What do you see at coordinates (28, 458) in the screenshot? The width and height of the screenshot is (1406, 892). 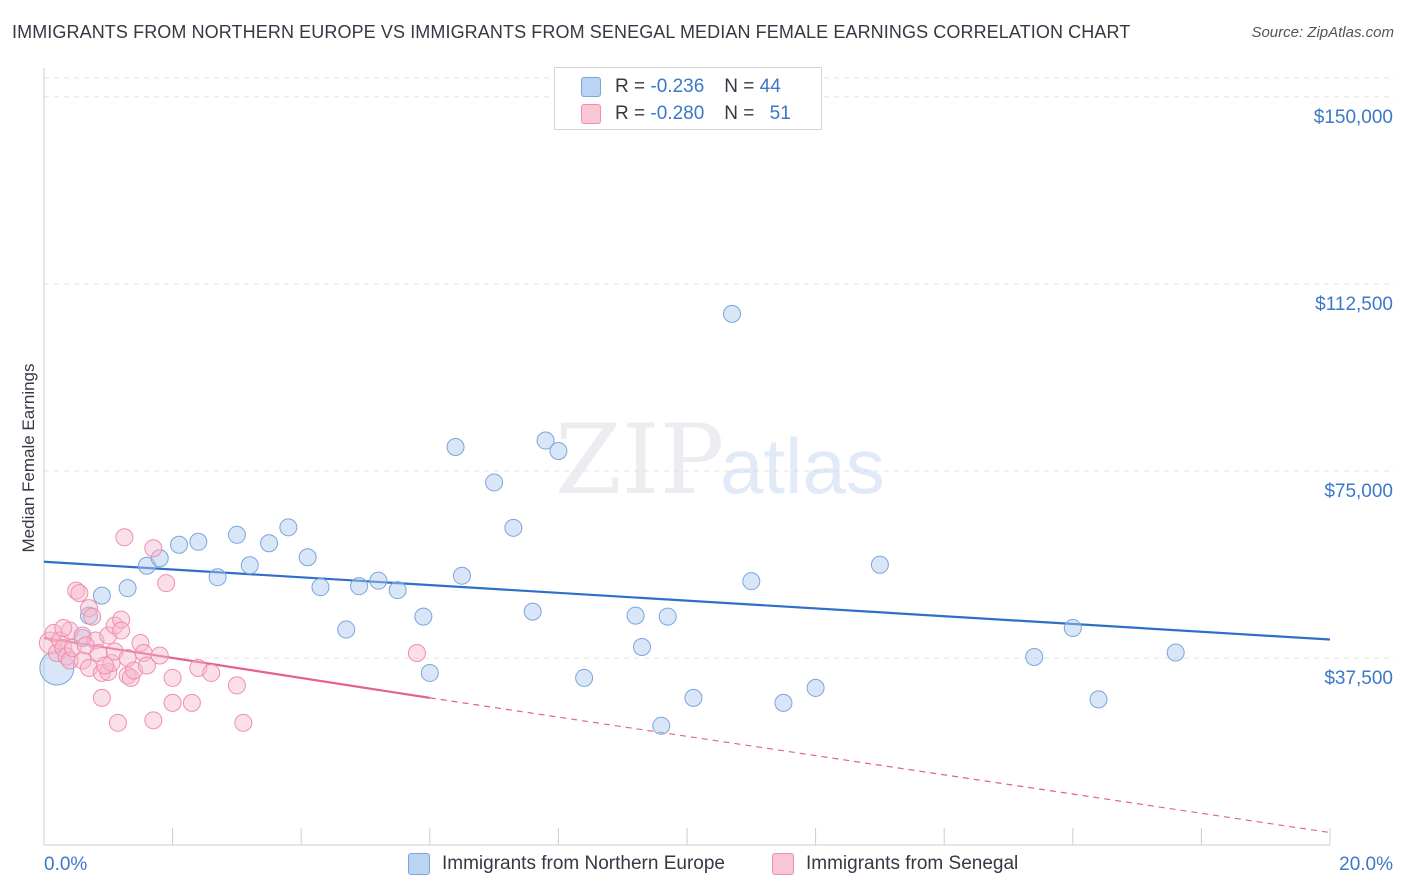 I see `y-axis-label: Median Female Earnings` at bounding box center [28, 458].